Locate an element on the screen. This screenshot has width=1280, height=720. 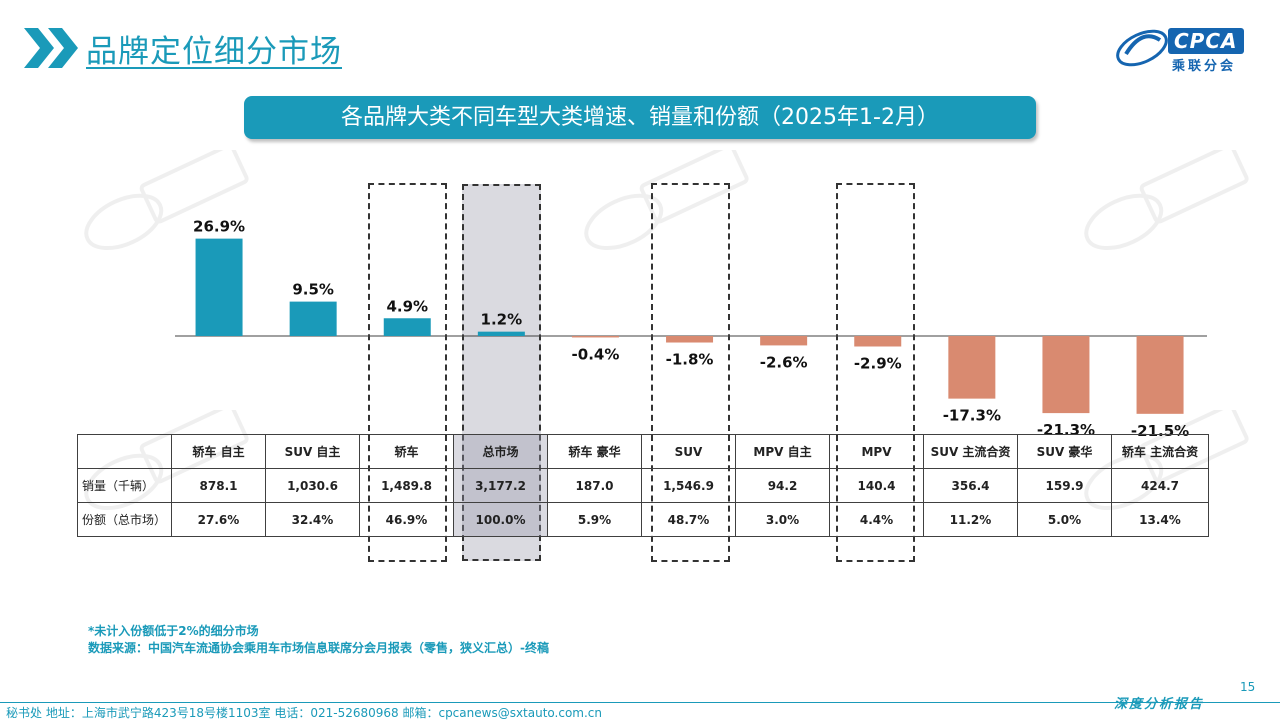
bar-value-label: -2.6% is located at coordinates (784, 362).